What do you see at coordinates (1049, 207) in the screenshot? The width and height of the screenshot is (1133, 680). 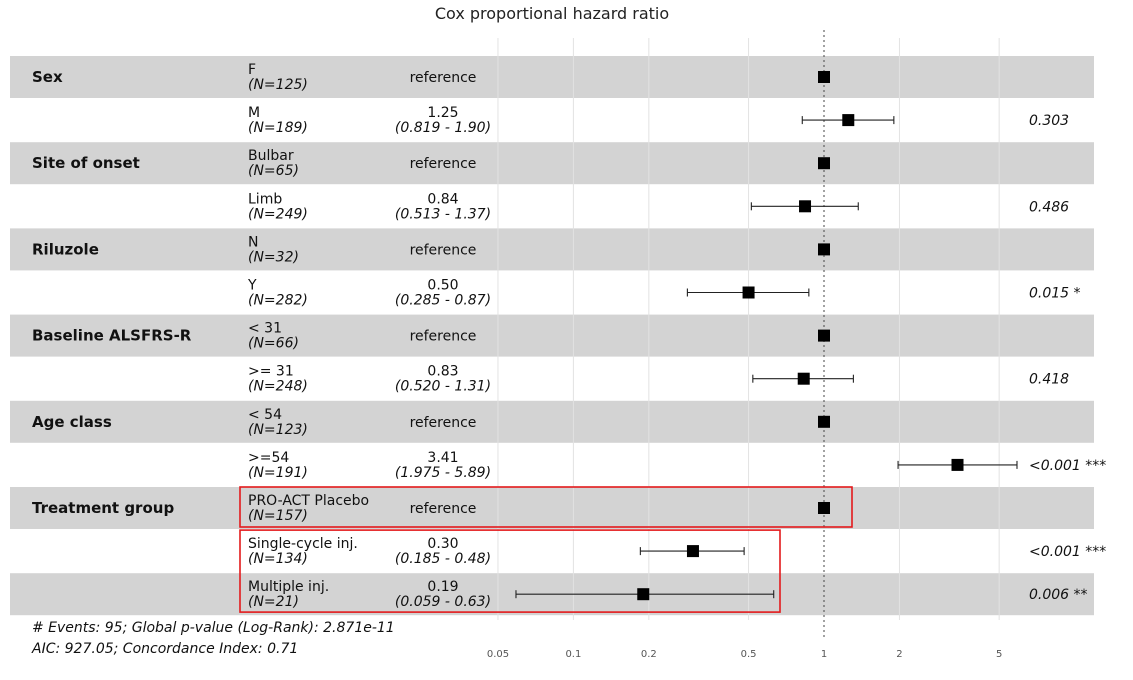 I see `p-value: 0.486` at bounding box center [1049, 207].